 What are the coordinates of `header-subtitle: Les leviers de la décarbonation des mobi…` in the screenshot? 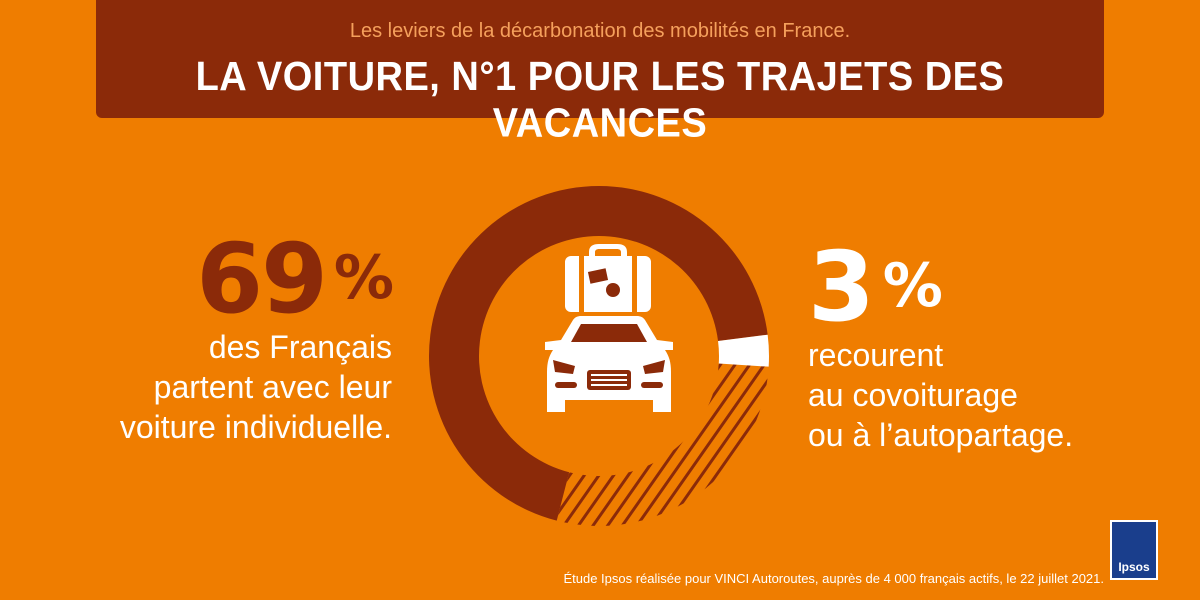 It's located at (600, 31).